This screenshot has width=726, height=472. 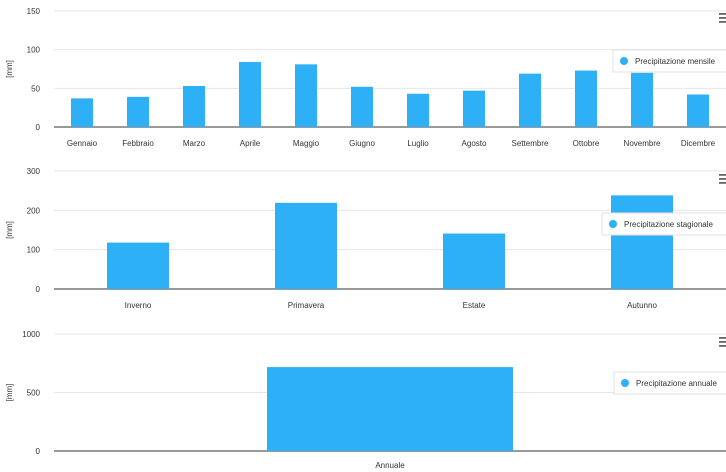 What do you see at coordinates (138, 305) in the screenshot?
I see `x-tick-label: Inverno` at bounding box center [138, 305].